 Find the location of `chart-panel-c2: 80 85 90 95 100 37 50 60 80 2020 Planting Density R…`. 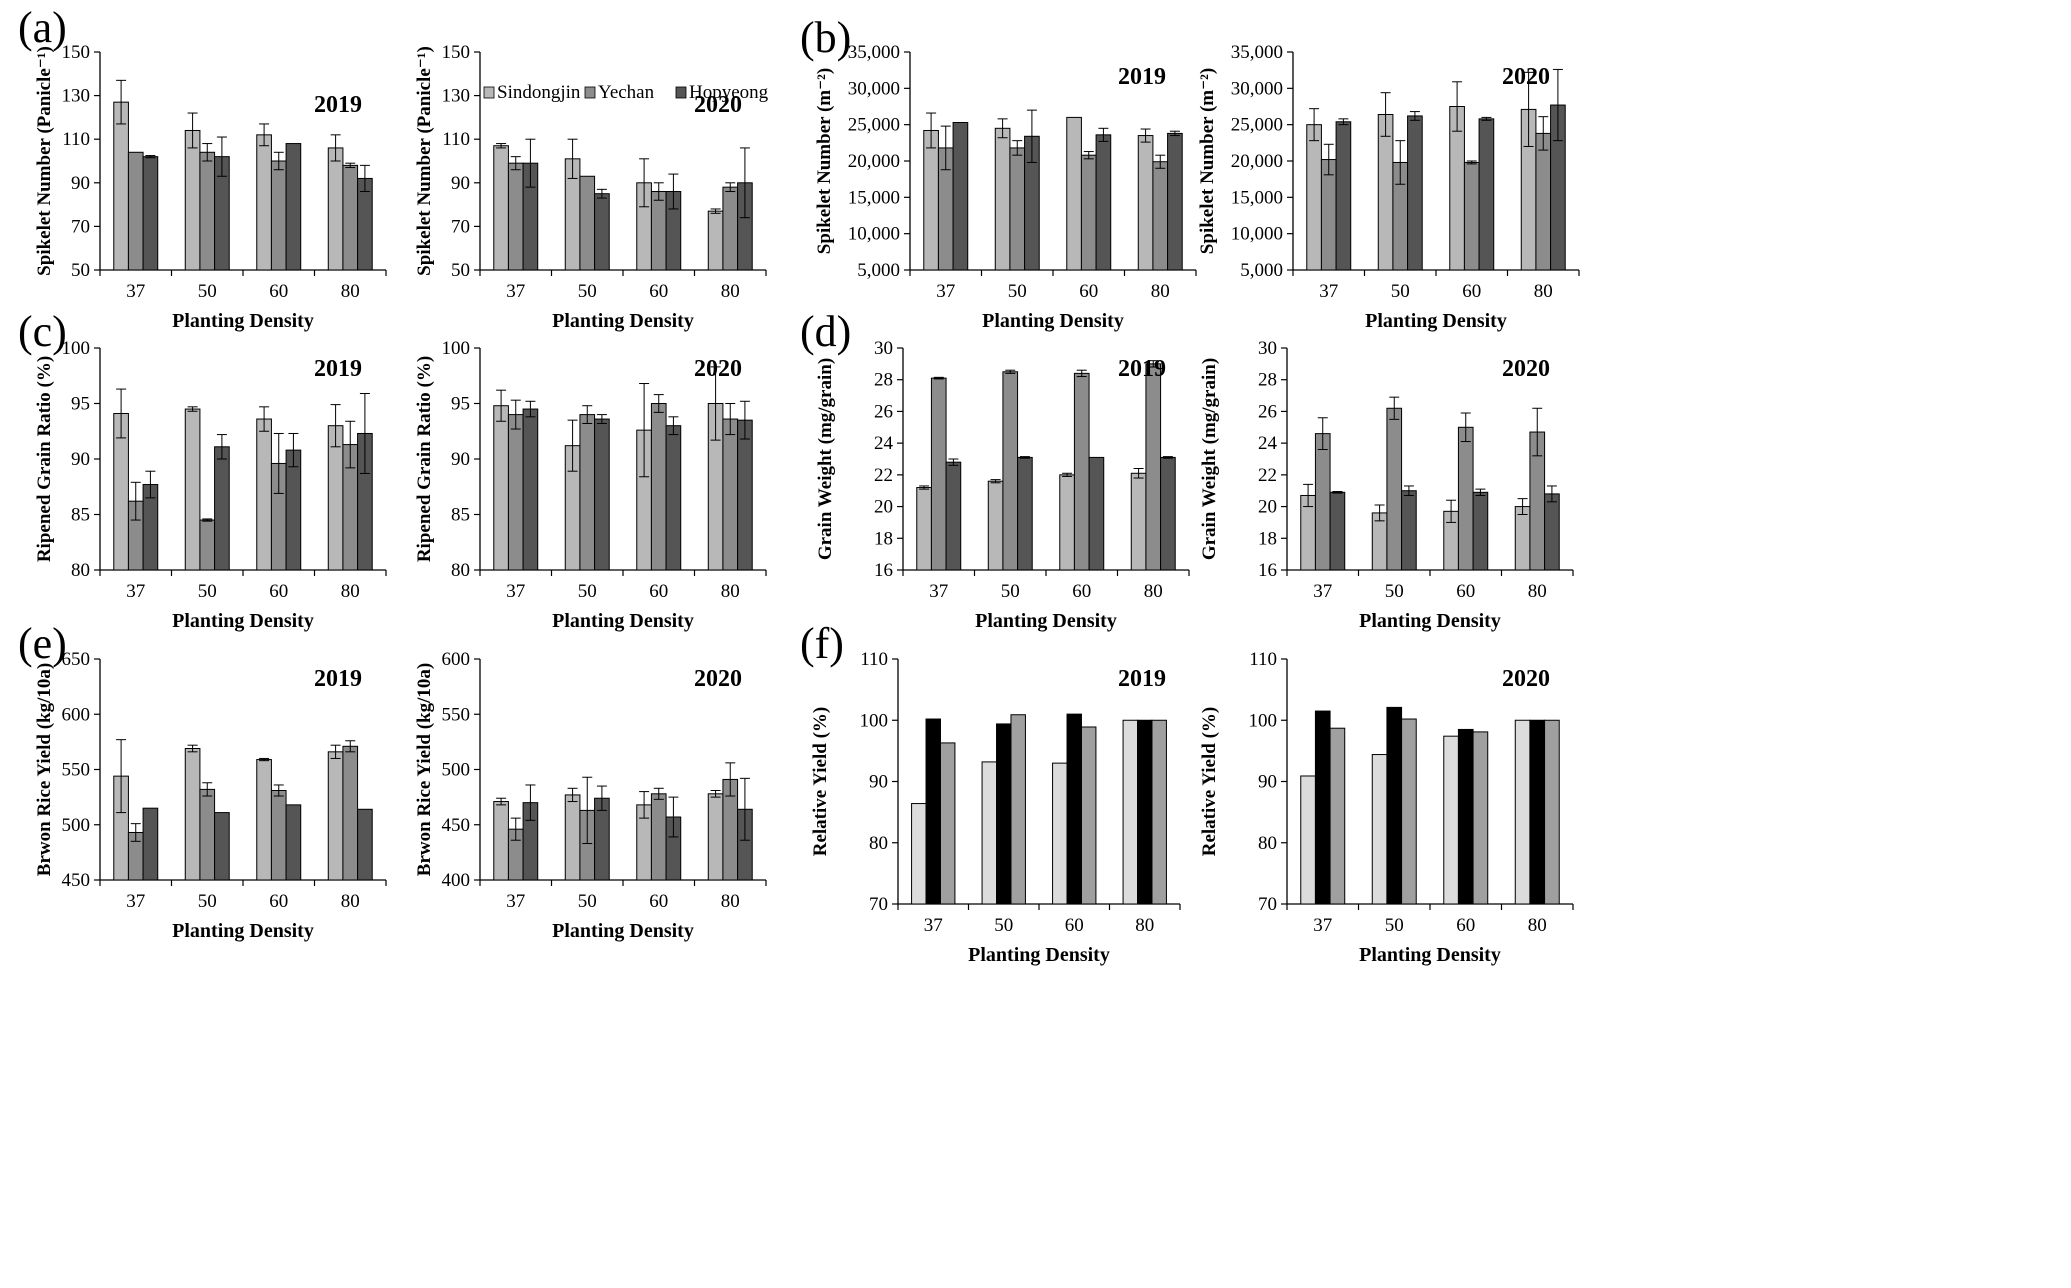

chart-panel-c2: 80 85 90 95 100 37 50 60 80 2020 Planting Density R… is located at coordinates (590, 485).